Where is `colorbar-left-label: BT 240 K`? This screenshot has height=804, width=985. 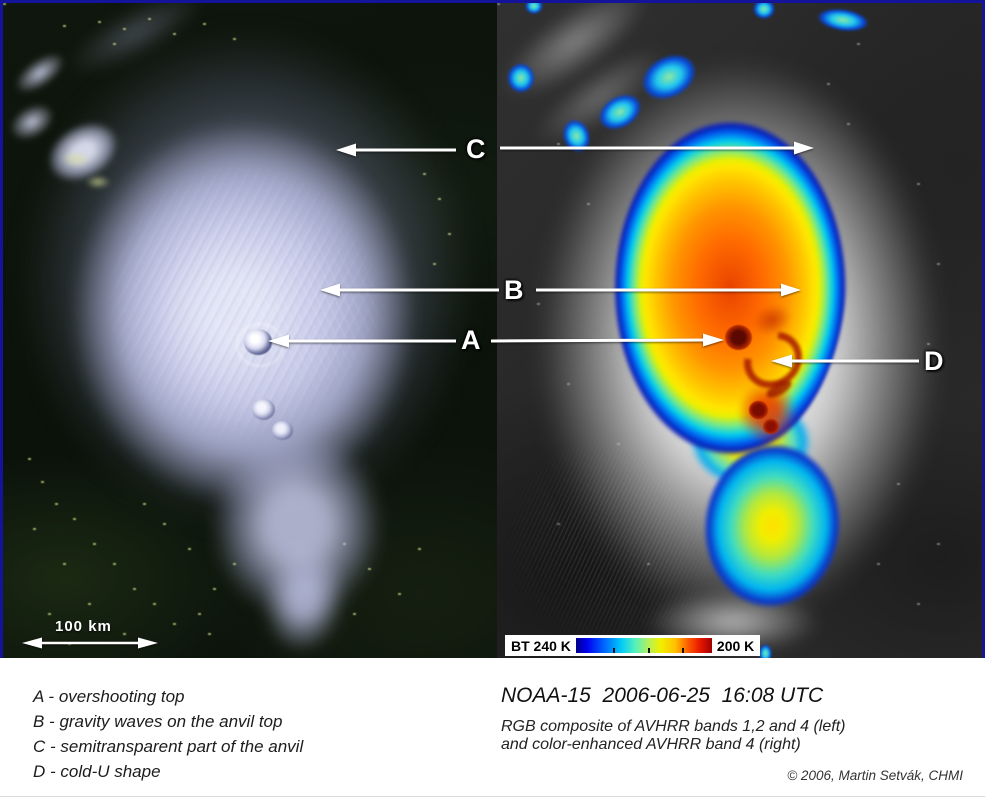
colorbar-left-label: BT 240 K is located at coordinates (541, 645).